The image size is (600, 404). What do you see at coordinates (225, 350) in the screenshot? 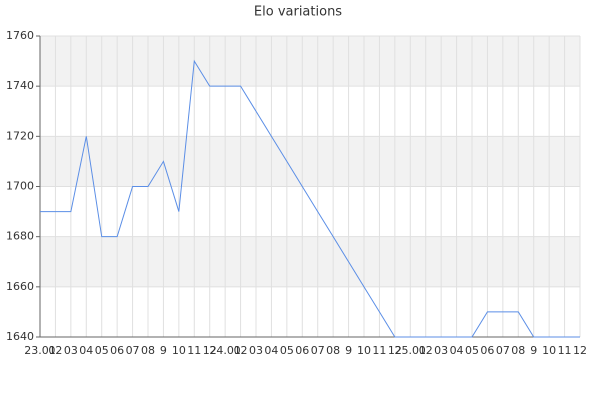
I see `x-tick-label: 24.01` at bounding box center [225, 350].